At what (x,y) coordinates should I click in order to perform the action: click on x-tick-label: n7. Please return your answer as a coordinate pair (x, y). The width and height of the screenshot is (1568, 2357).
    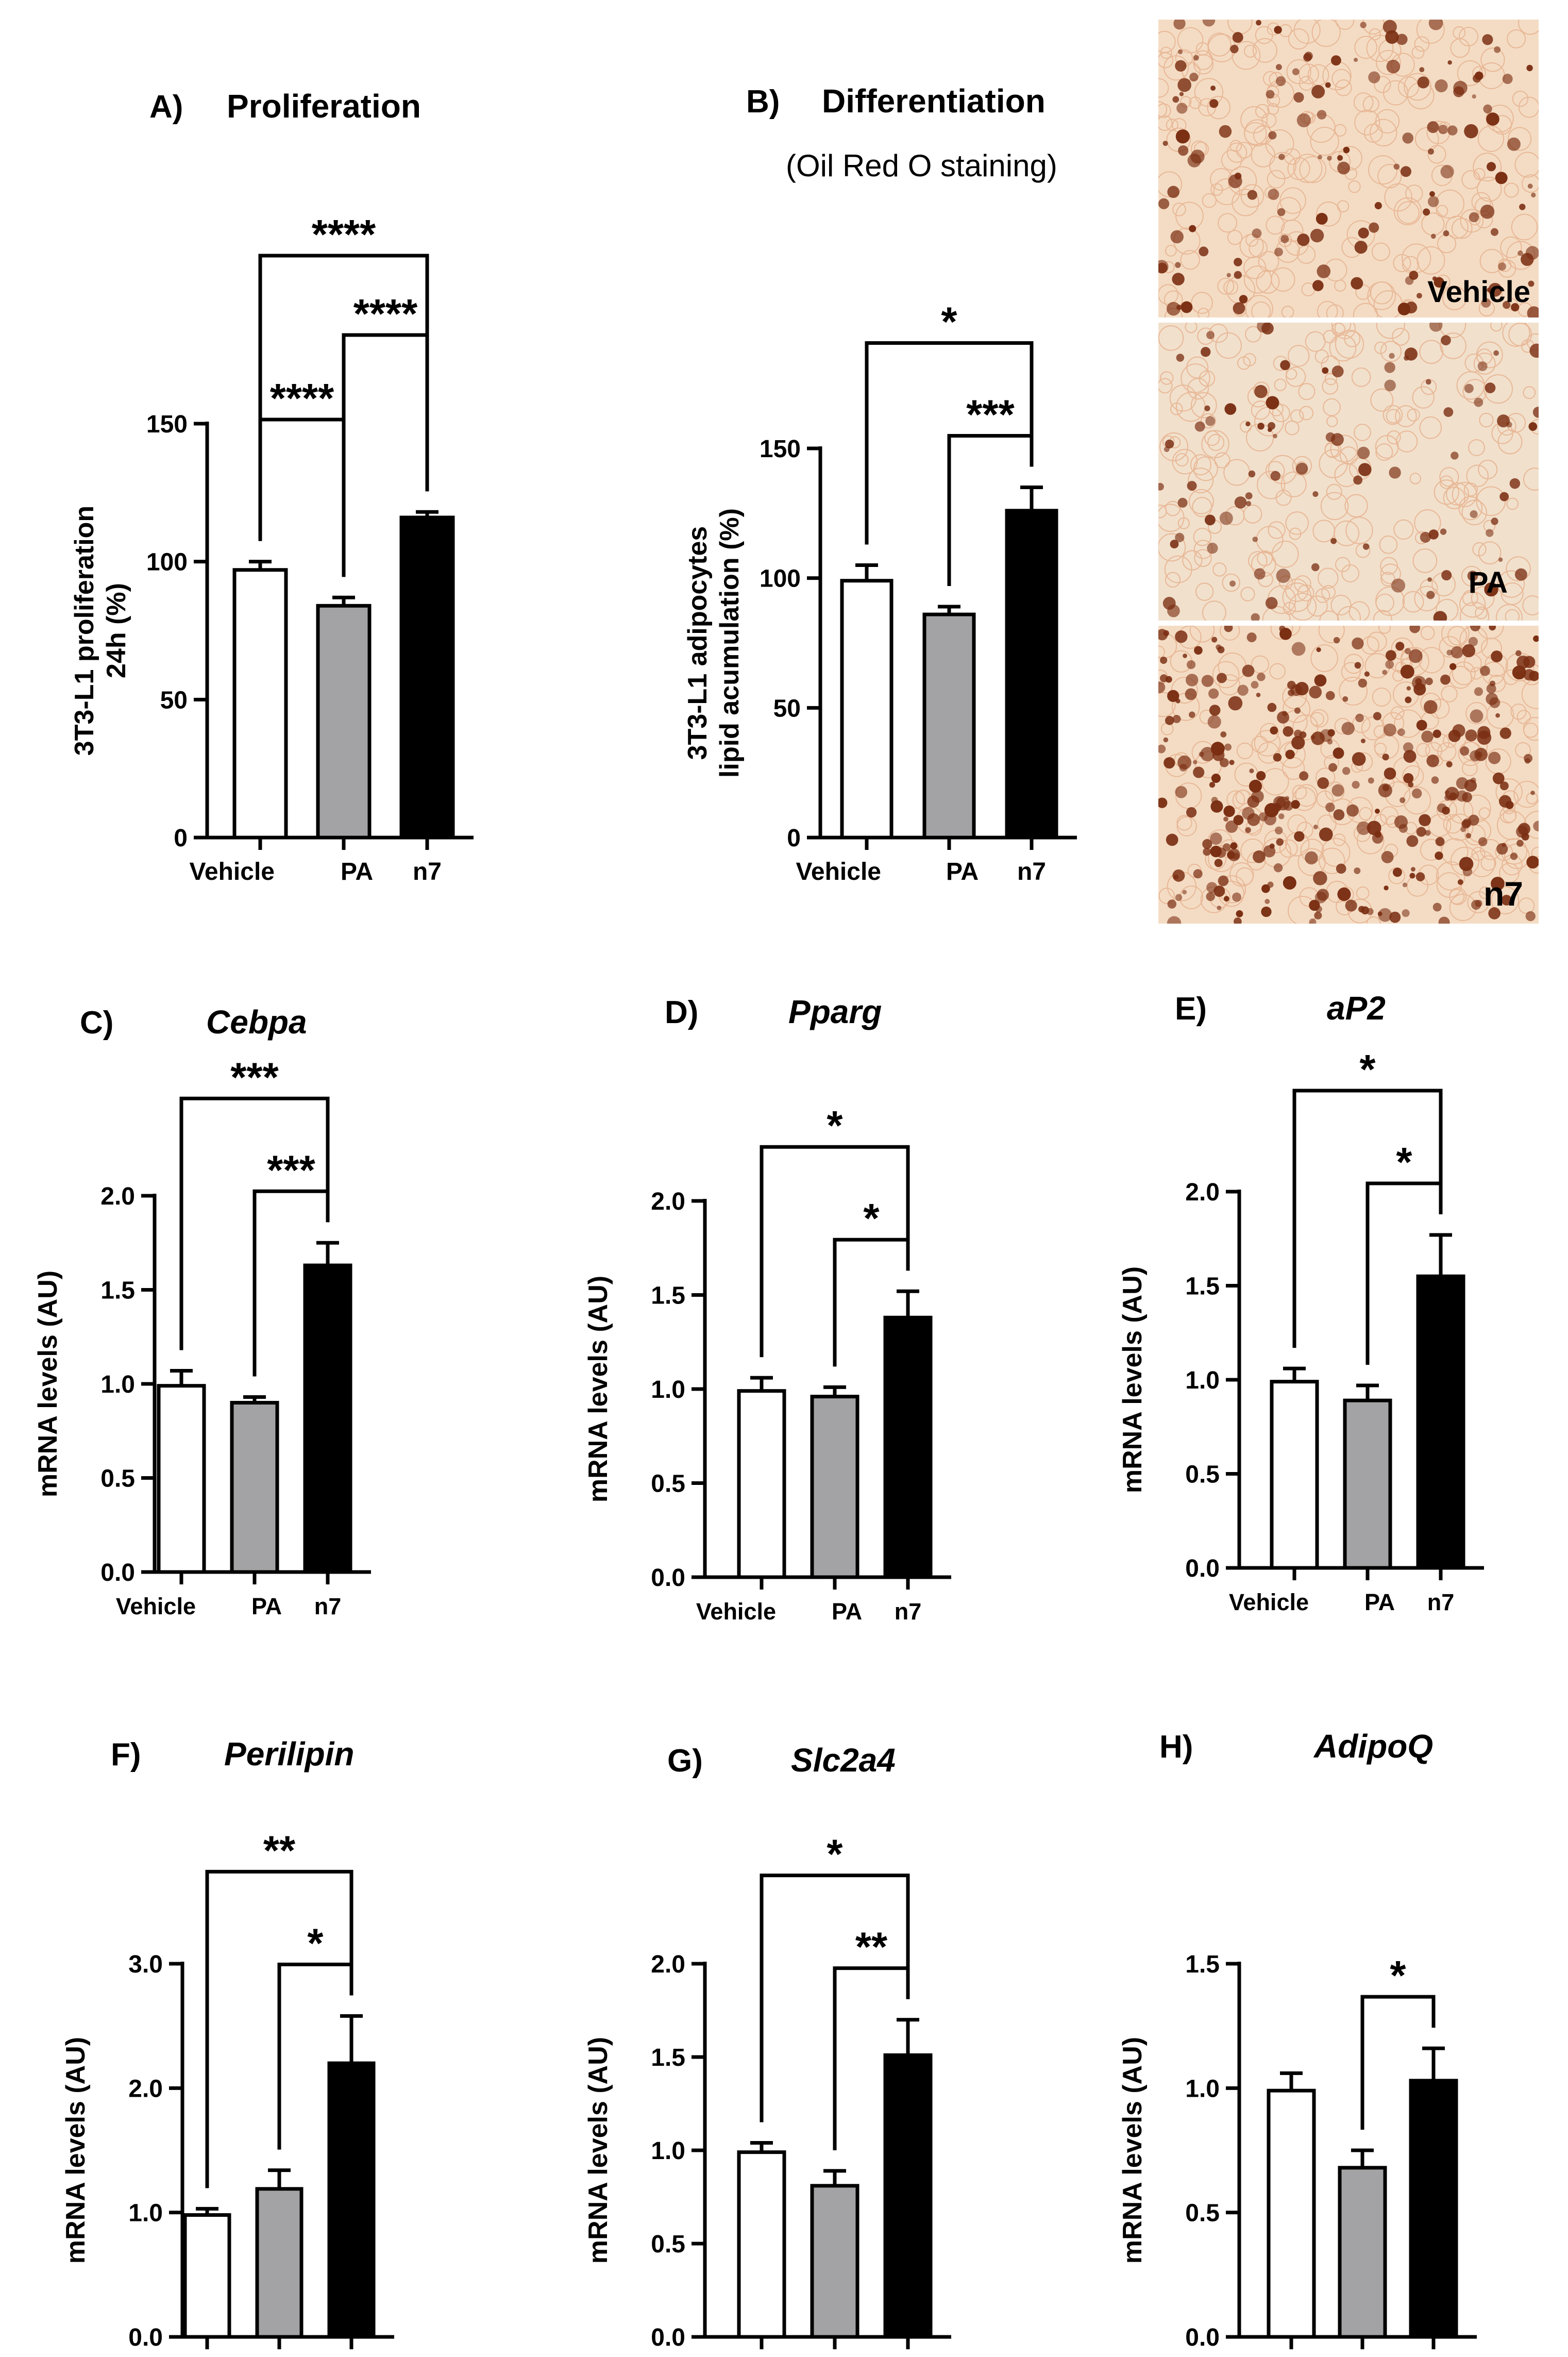
    Looking at the image, I should click on (1031, 871).